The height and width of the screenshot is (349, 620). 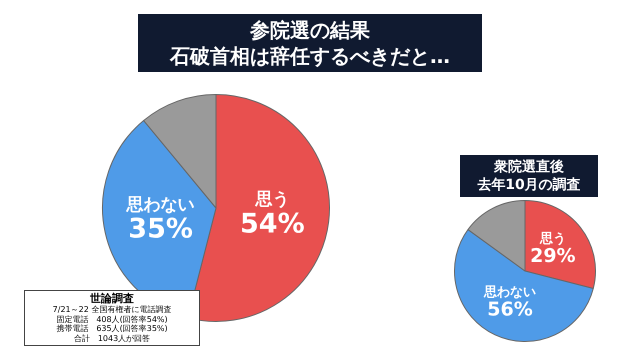 I want to click on text: 合計 1043人が回答, so click(x=112, y=339).